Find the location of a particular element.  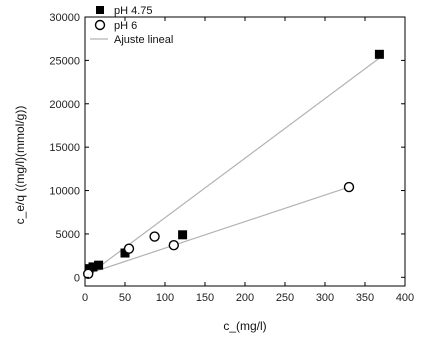

x-tick-label: 350 is located at coordinates (365, 298).